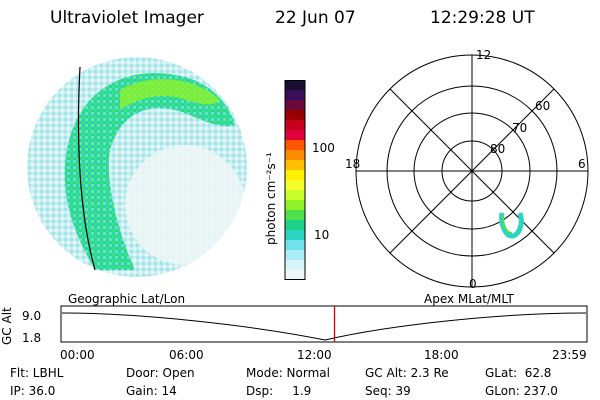 The width and height of the screenshot is (600, 400). I want to click on door-info: Door: Open, so click(160, 373).